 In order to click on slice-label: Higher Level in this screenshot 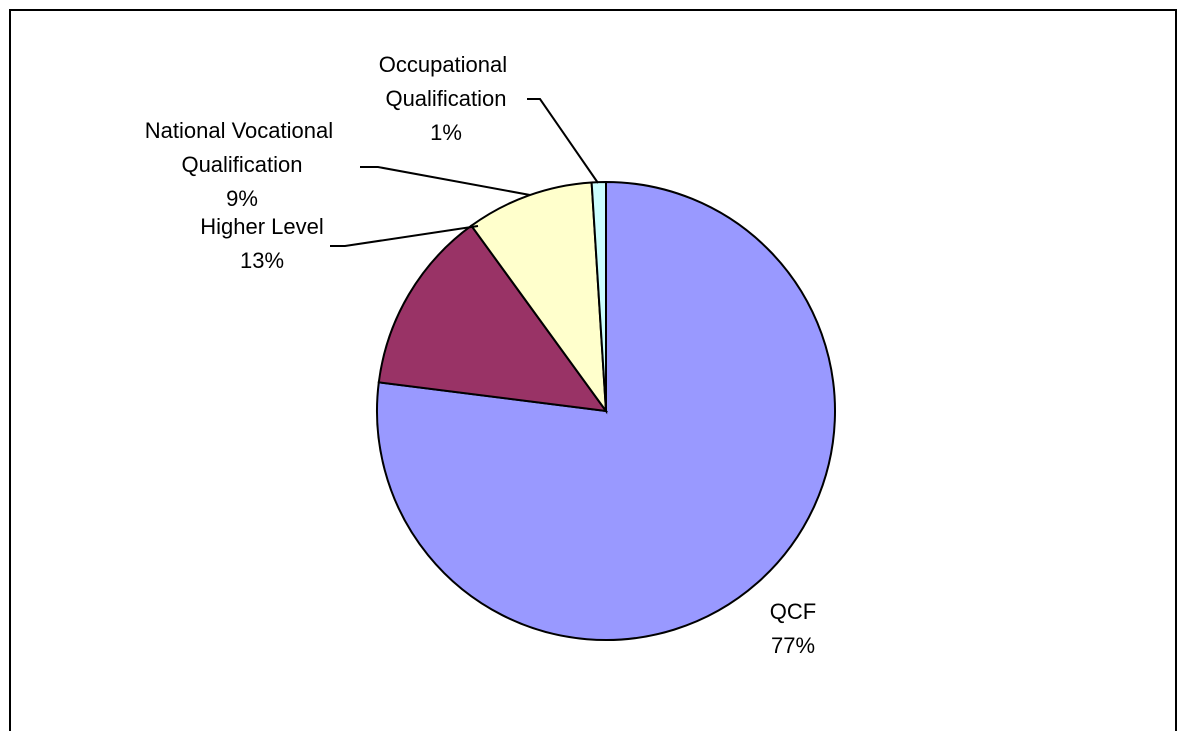, I will do `click(262, 226)`.